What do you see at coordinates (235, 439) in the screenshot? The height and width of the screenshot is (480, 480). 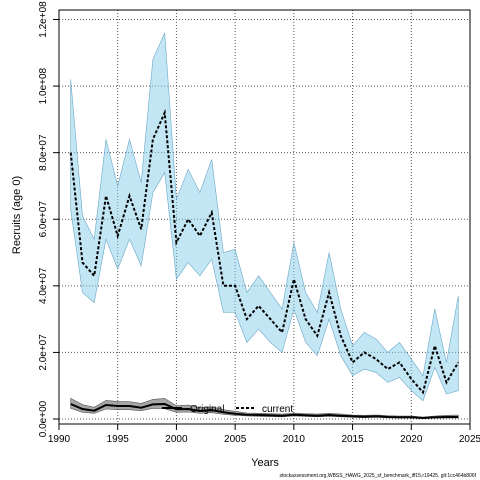 I see `x-tick-label: 2005` at bounding box center [235, 439].